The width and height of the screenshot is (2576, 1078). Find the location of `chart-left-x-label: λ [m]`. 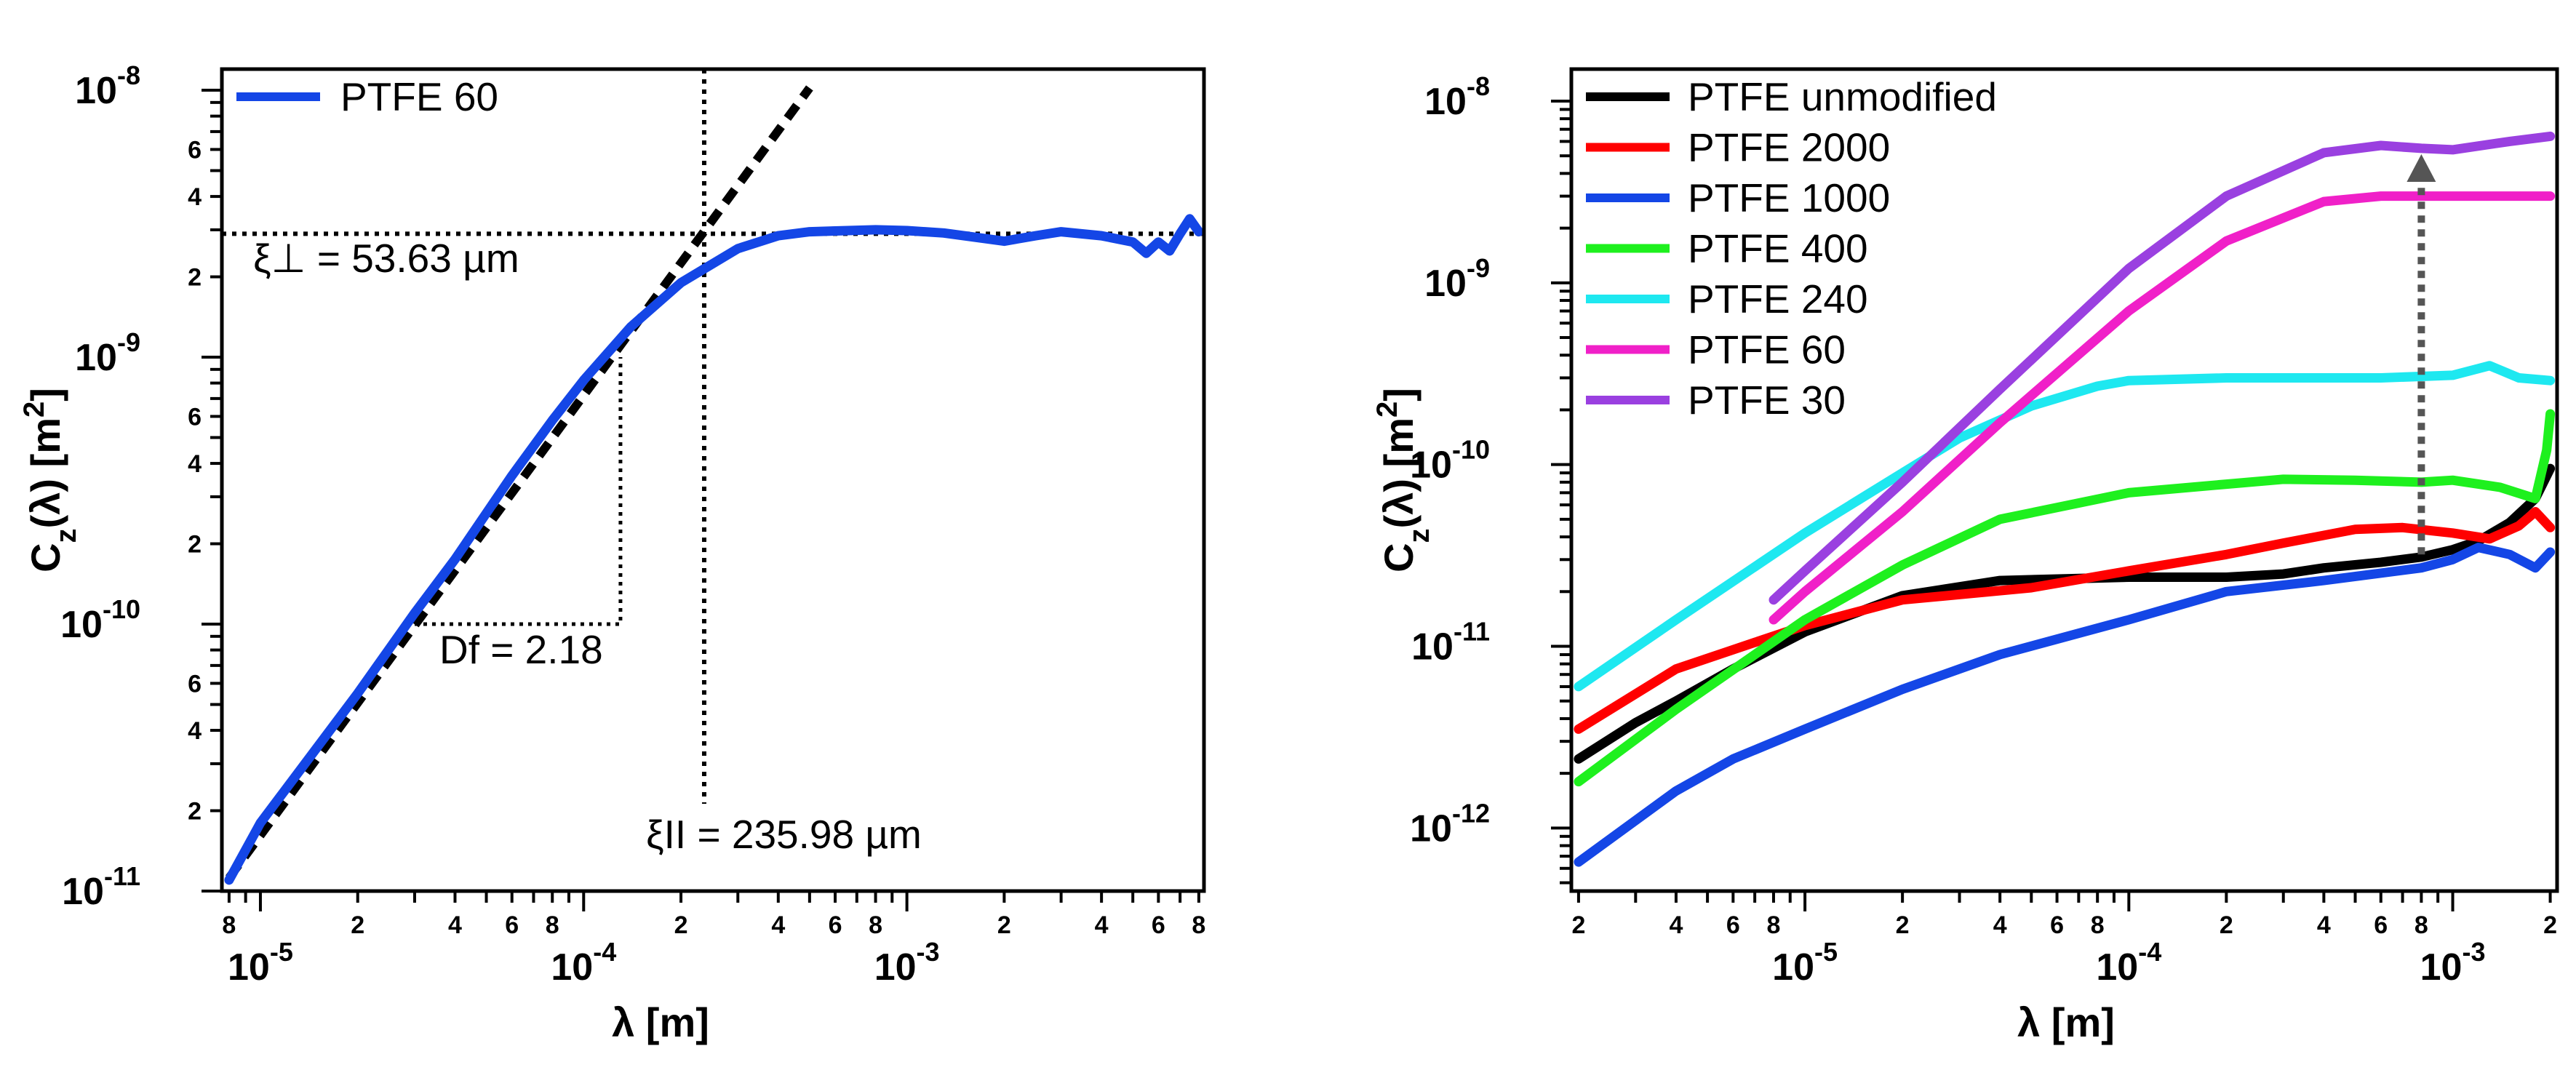

chart-left-x-label: λ [m] is located at coordinates (660, 1022).